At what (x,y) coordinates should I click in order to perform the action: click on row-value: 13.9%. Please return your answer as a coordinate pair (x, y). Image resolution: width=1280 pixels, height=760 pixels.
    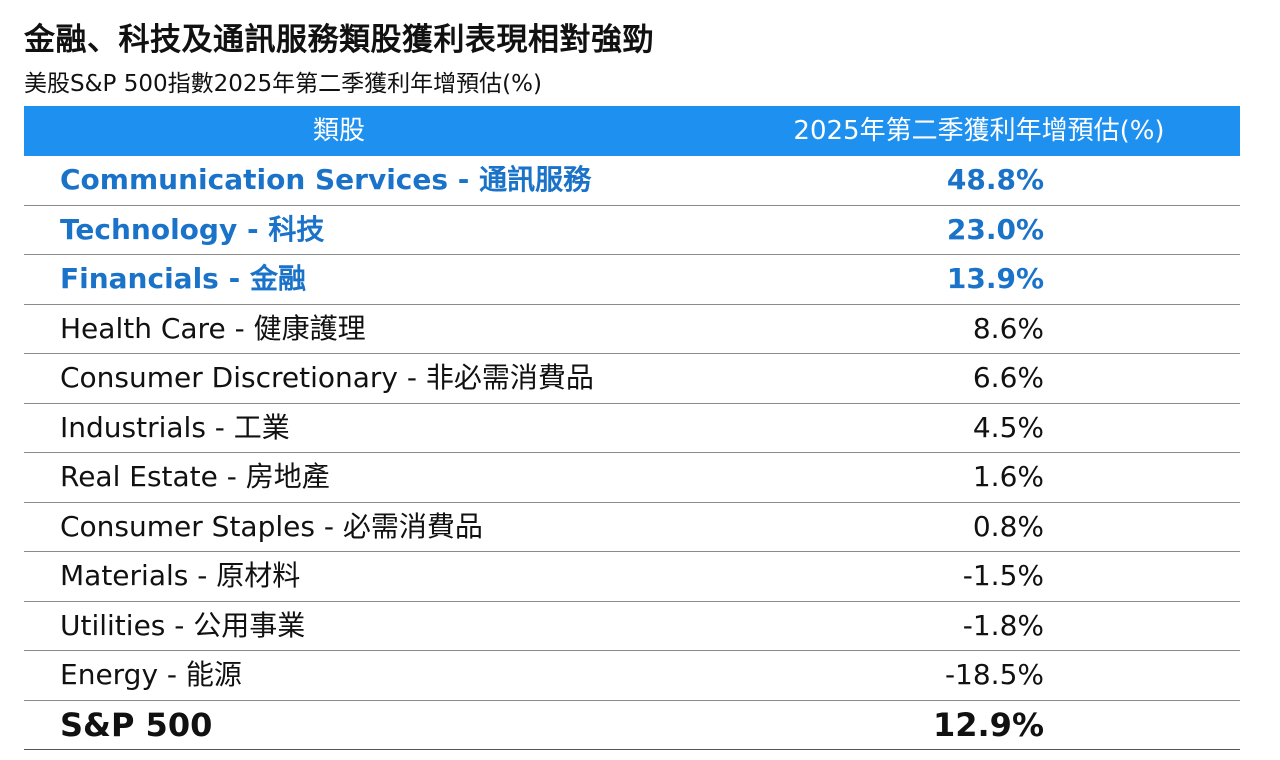
    Looking at the image, I should click on (995, 278).